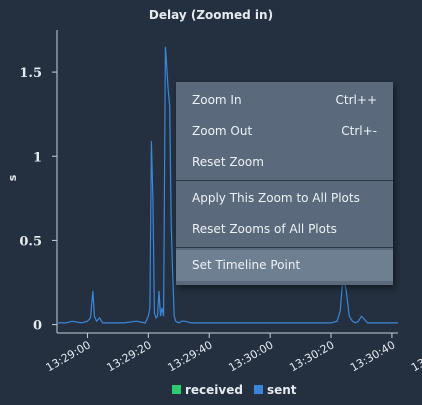 The width and height of the screenshot is (422, 405). I want to click on menu-item-reset-zooms-of-all-plots: Reset Zooms of All Plots, so click(284, 229).